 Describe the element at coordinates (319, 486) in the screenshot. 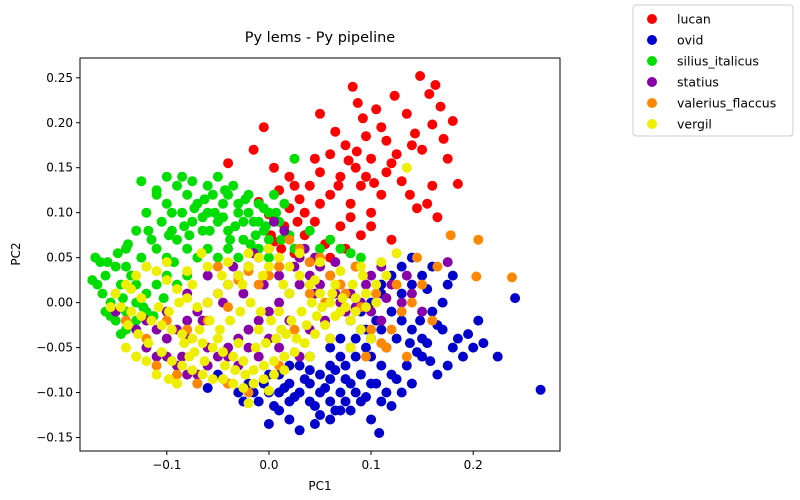

I see `x-axis-title: PC1` at that location.